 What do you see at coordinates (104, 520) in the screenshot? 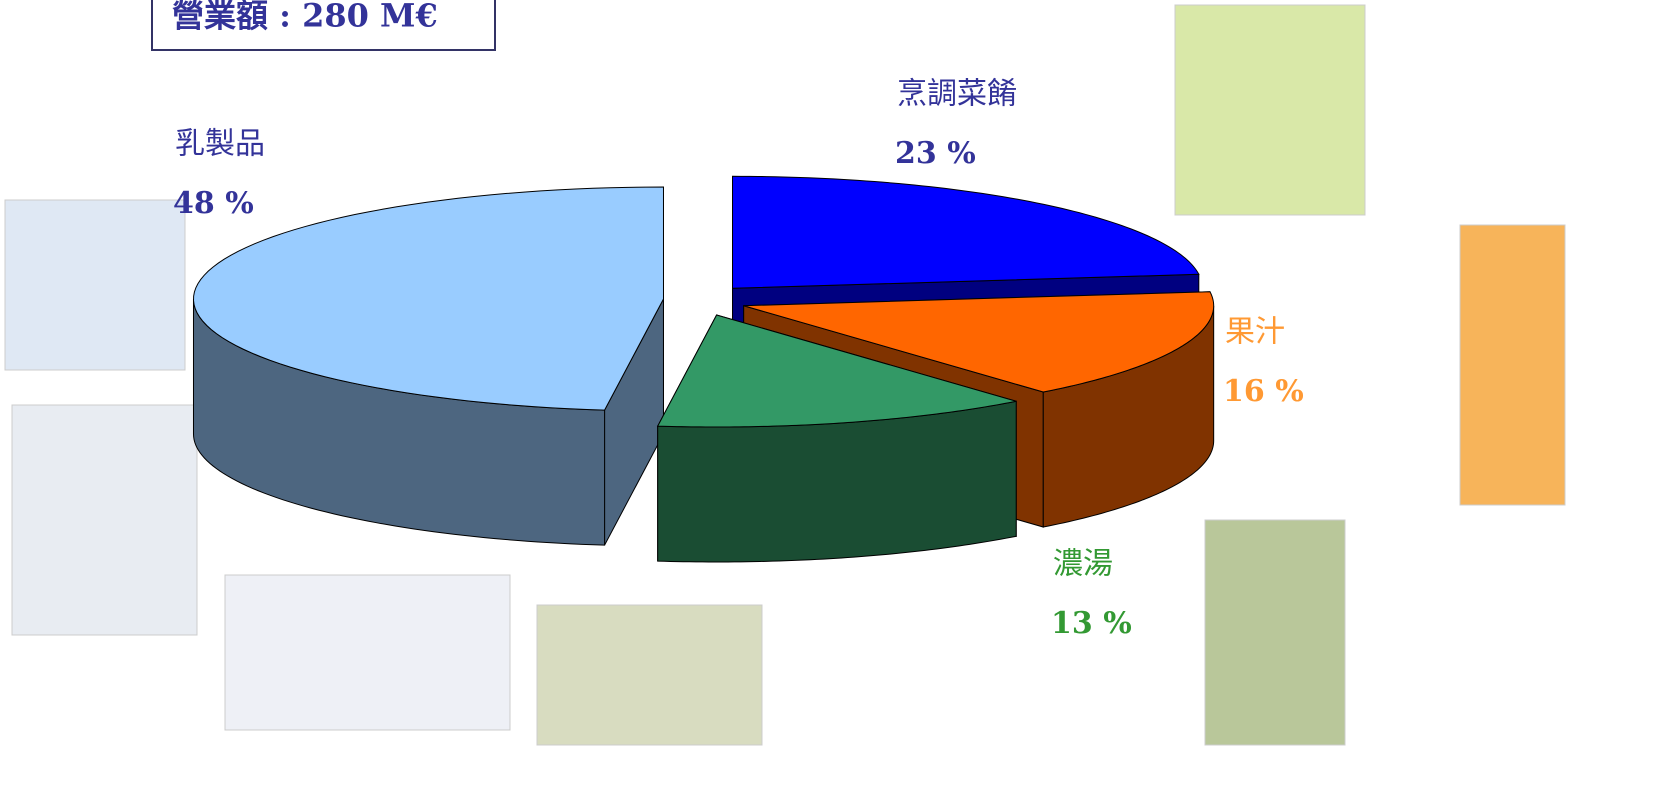
I see `image-milk-powder` at bounding box center [104, 520].